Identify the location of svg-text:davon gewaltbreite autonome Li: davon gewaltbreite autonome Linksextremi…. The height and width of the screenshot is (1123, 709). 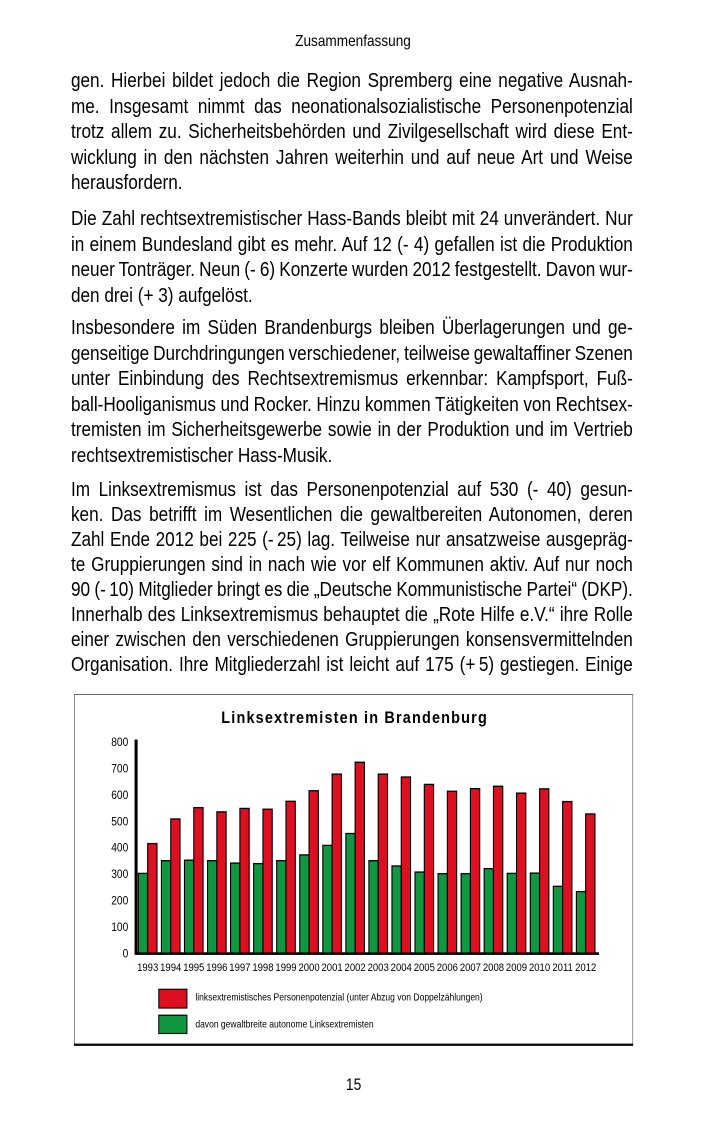
(284, 1024).